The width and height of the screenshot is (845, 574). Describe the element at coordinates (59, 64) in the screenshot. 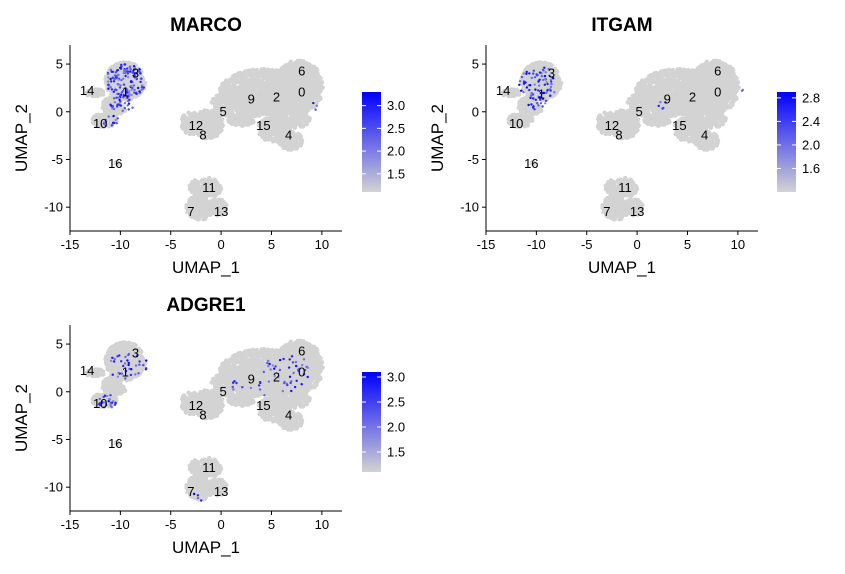

I see `y-tick-label: 5` at that location.